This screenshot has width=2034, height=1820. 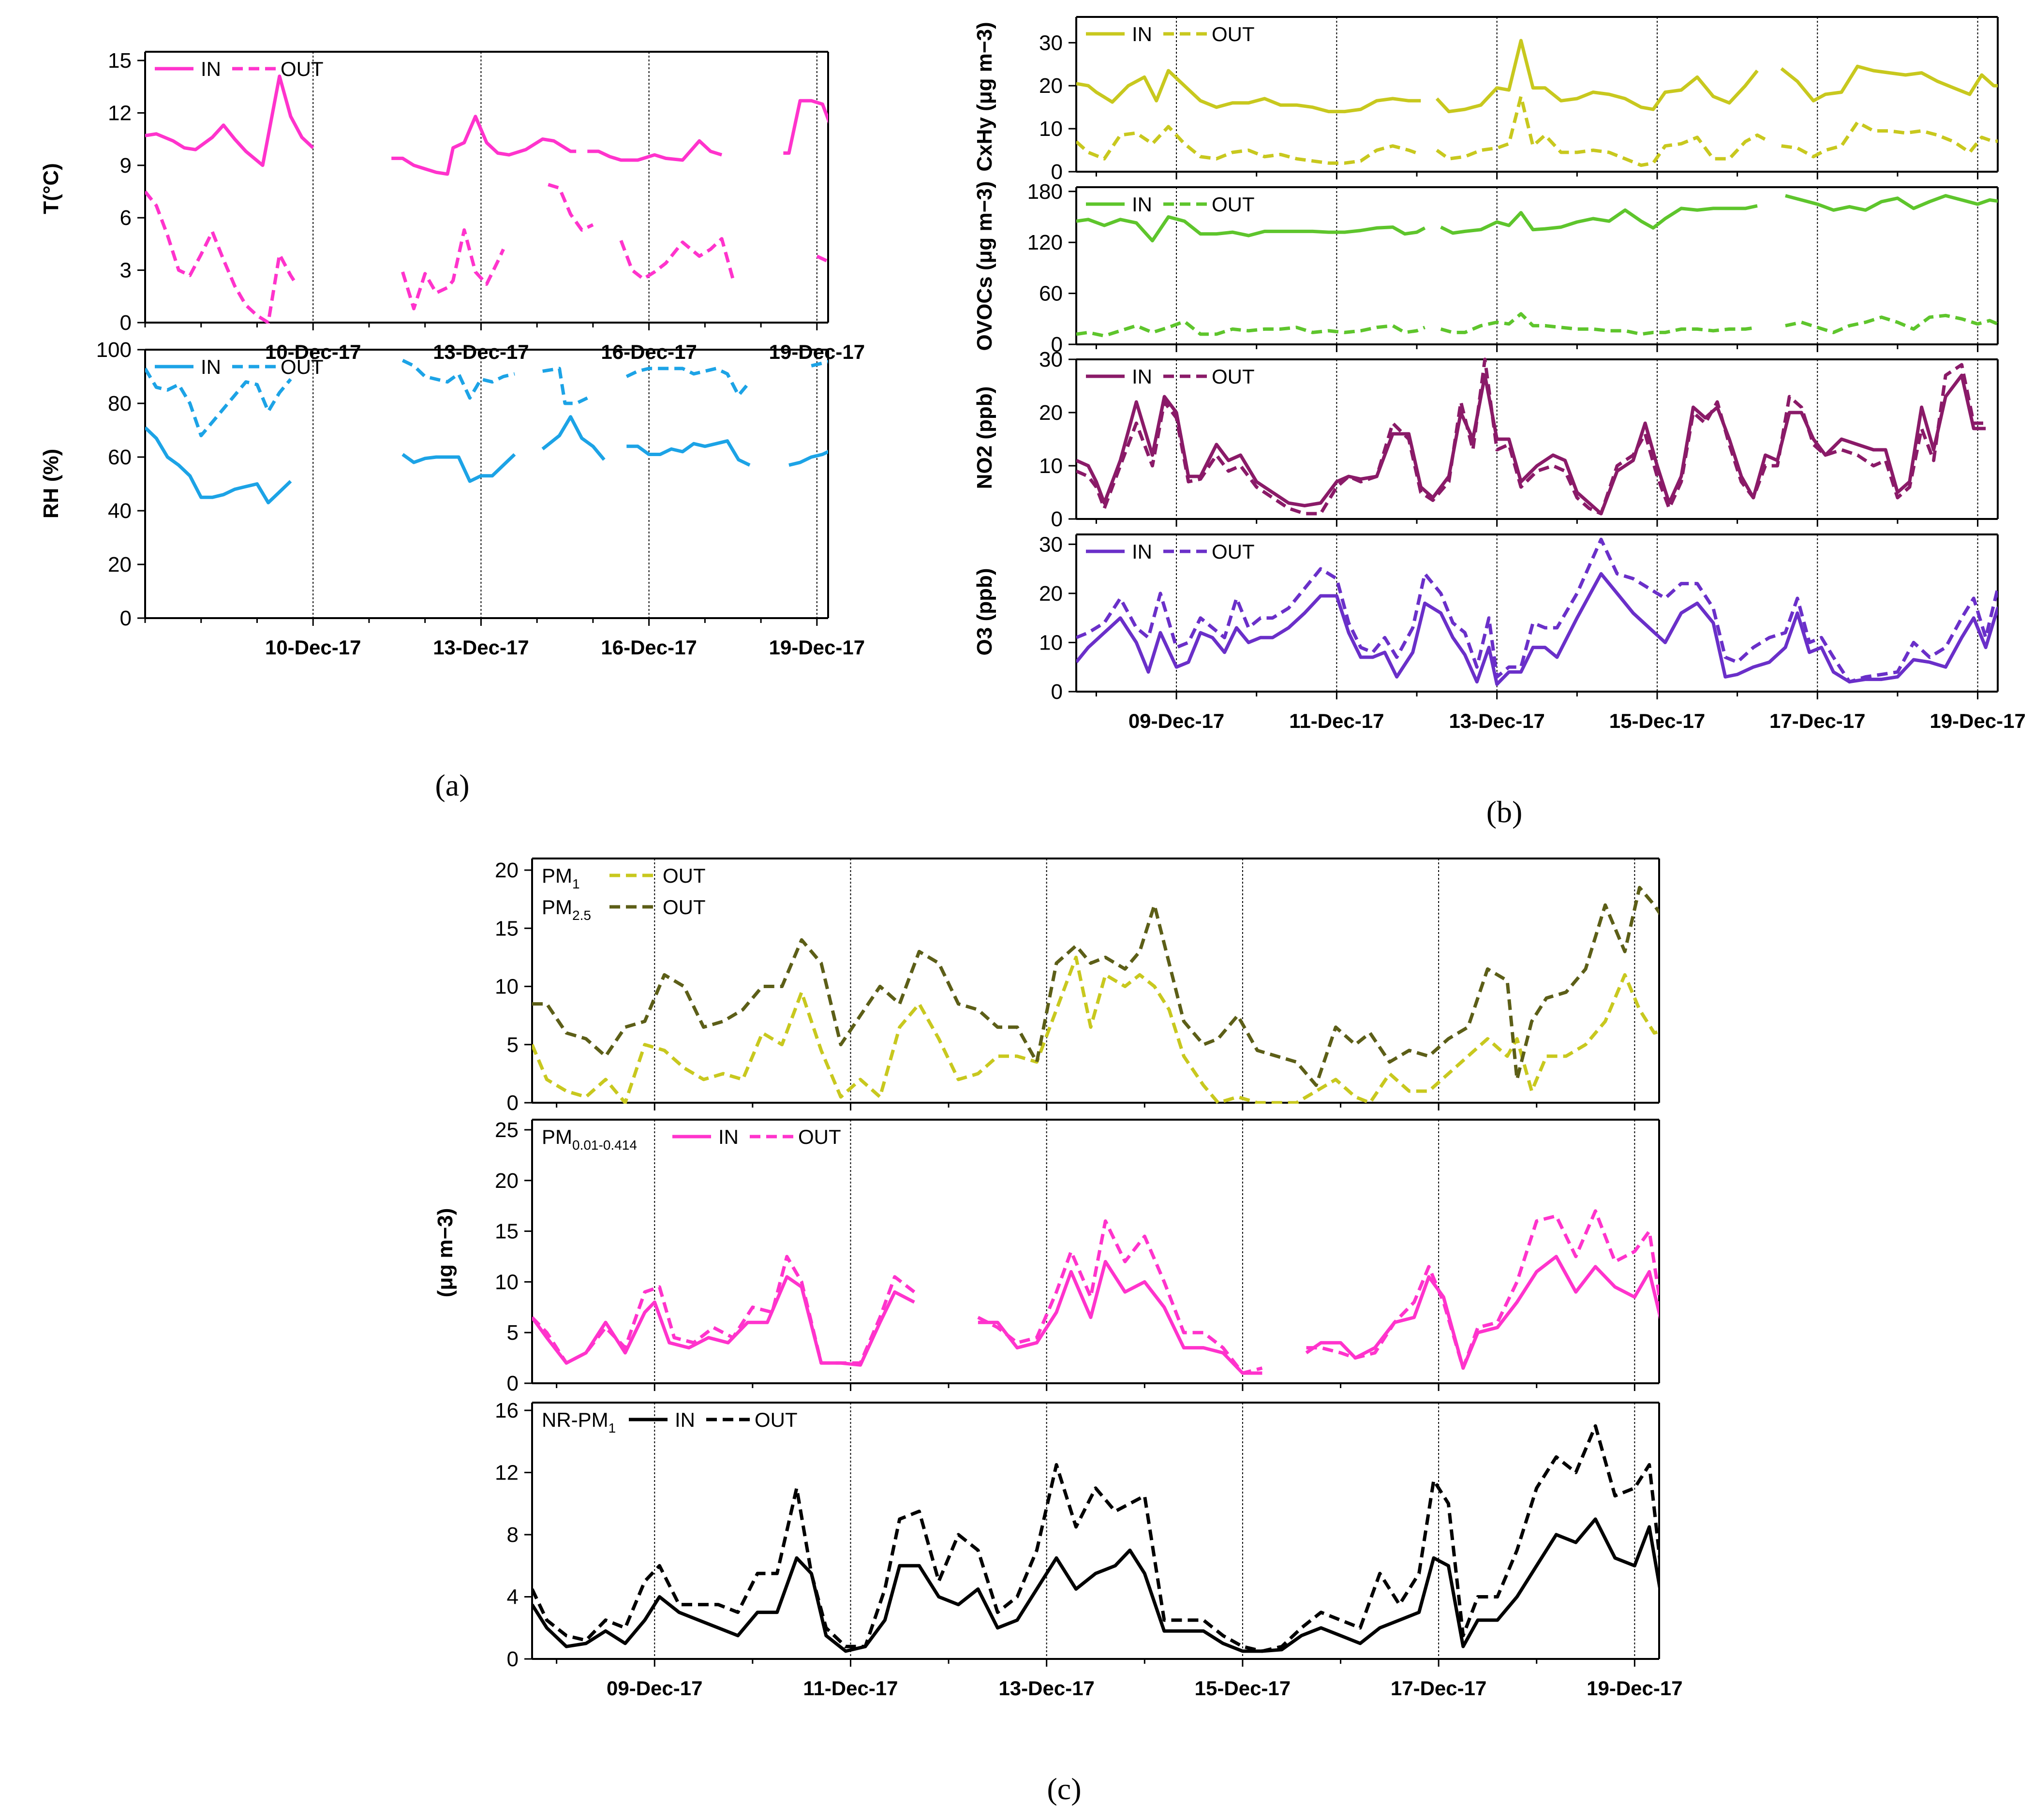 What do you see at coordinates (507, 1130) in the screenshot?
I see `y-tick-label: 25` at bounding box center [507, 1130].